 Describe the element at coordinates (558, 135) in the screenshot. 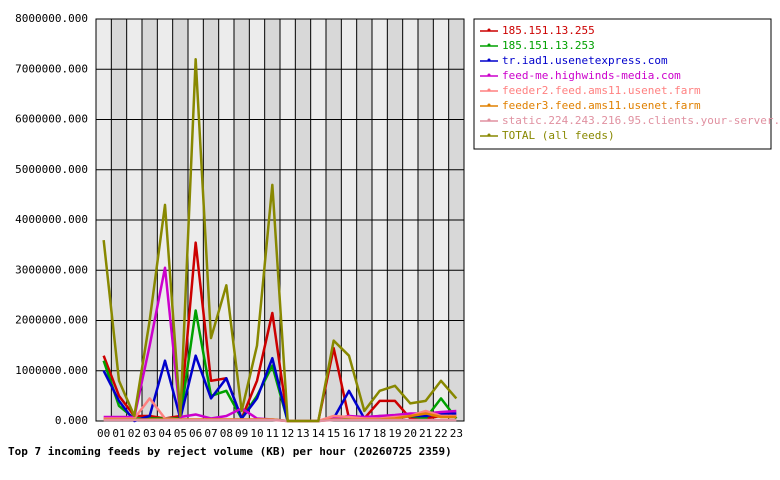

I see `legend-label: TOTAL (all feeds)` at that location.